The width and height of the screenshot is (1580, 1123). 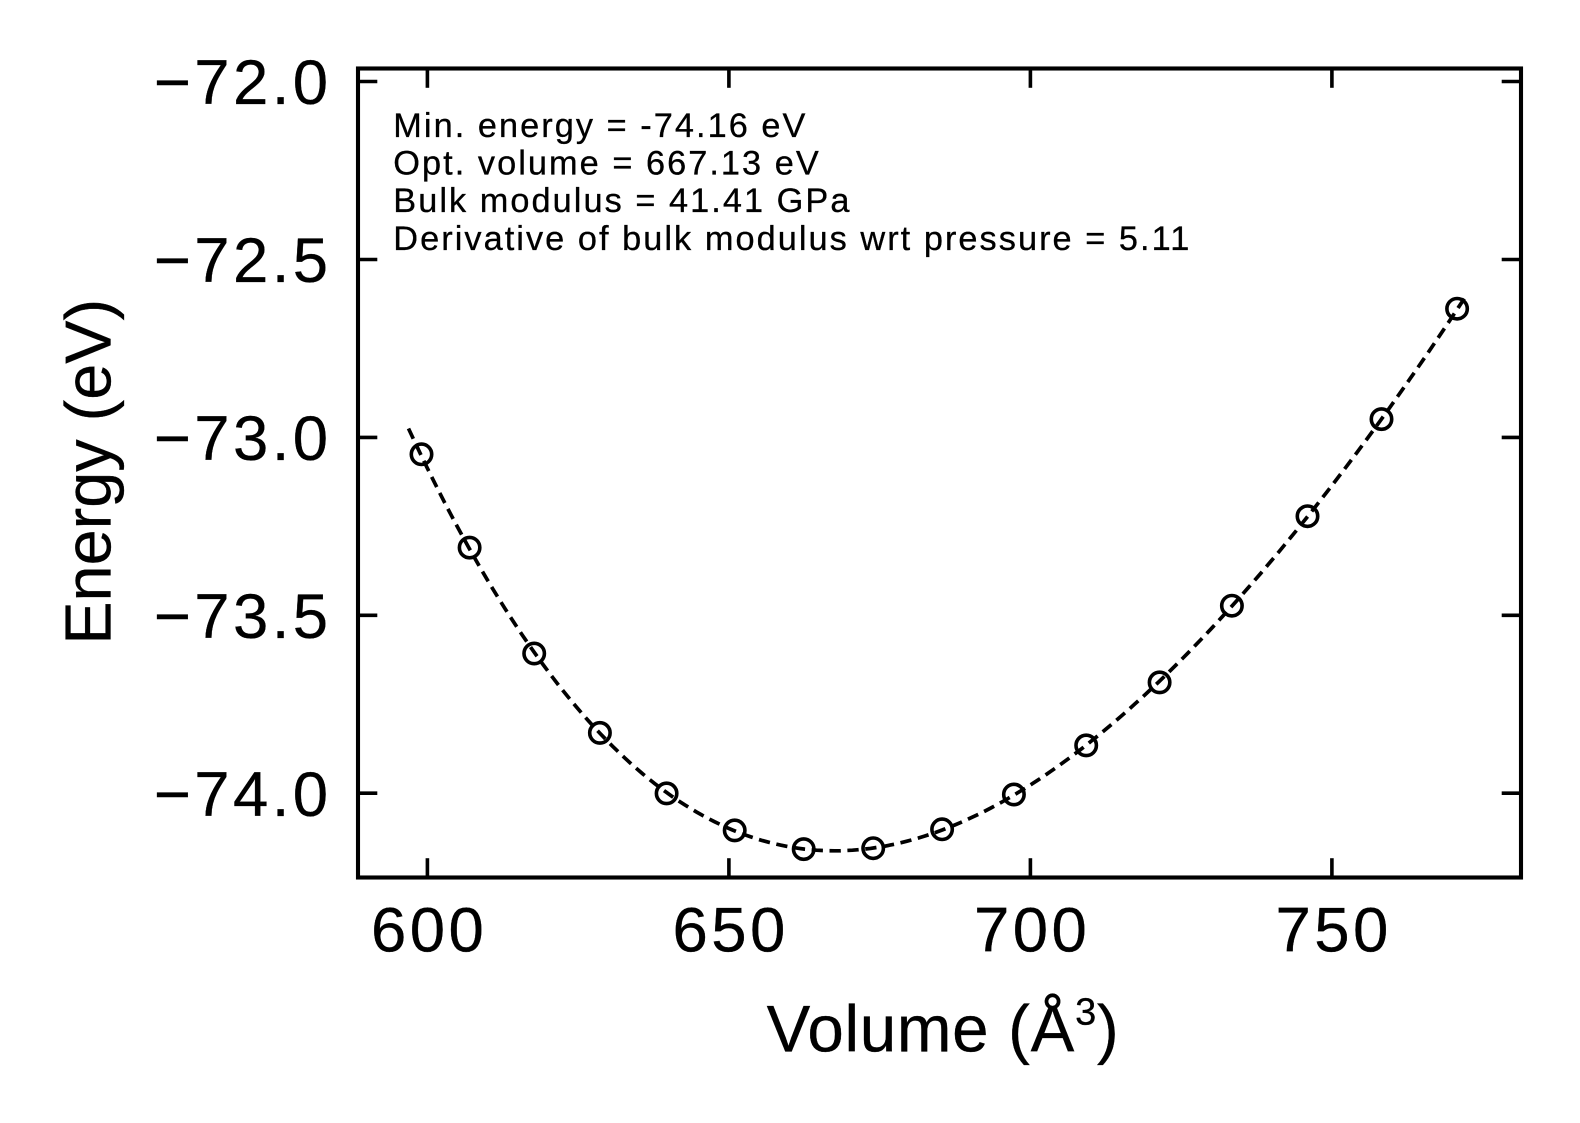 What do you see at coordinates (600, 126) in the screenshot?
I see `svg-text: Min. energy = -74.16 eV` at bounding box center [600, 126].